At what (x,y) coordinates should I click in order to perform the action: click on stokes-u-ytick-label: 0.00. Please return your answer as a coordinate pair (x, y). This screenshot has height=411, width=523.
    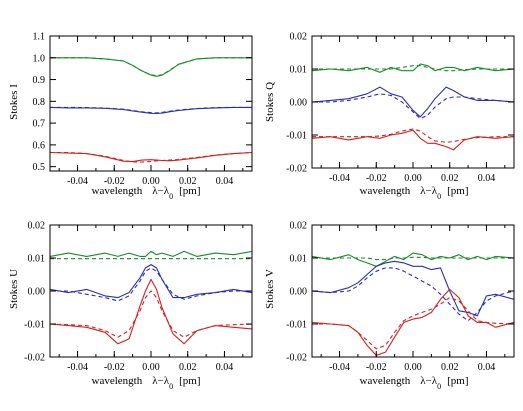
    Looking at the image, I should click on (37, 292).